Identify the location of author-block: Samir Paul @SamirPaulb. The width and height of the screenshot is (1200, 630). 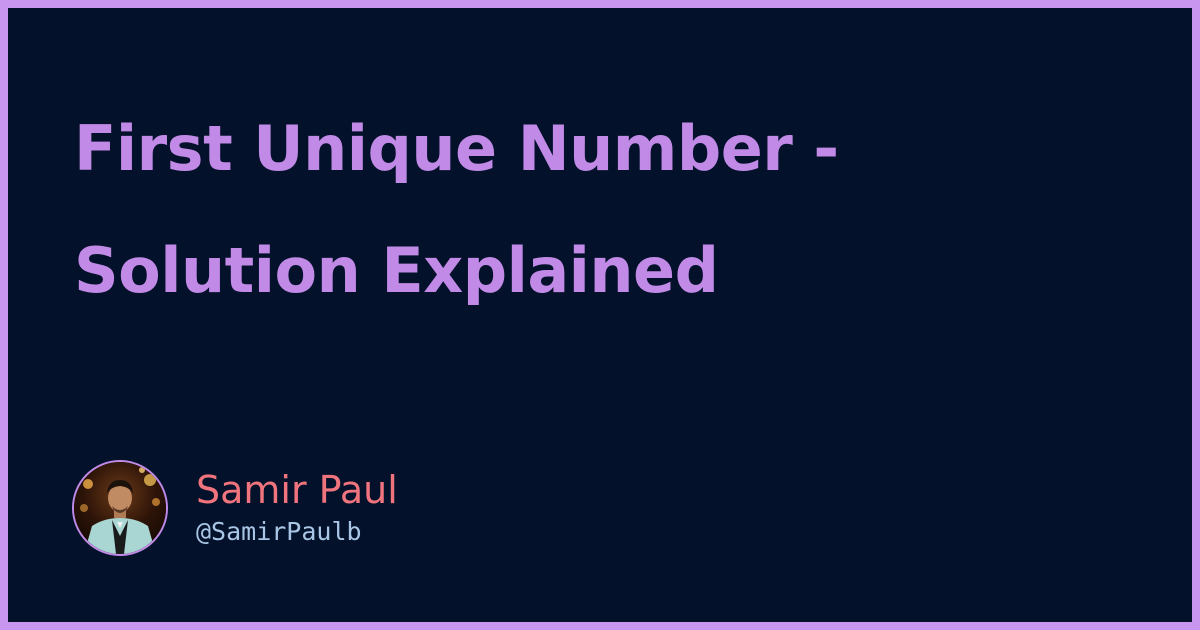
(235, 508).